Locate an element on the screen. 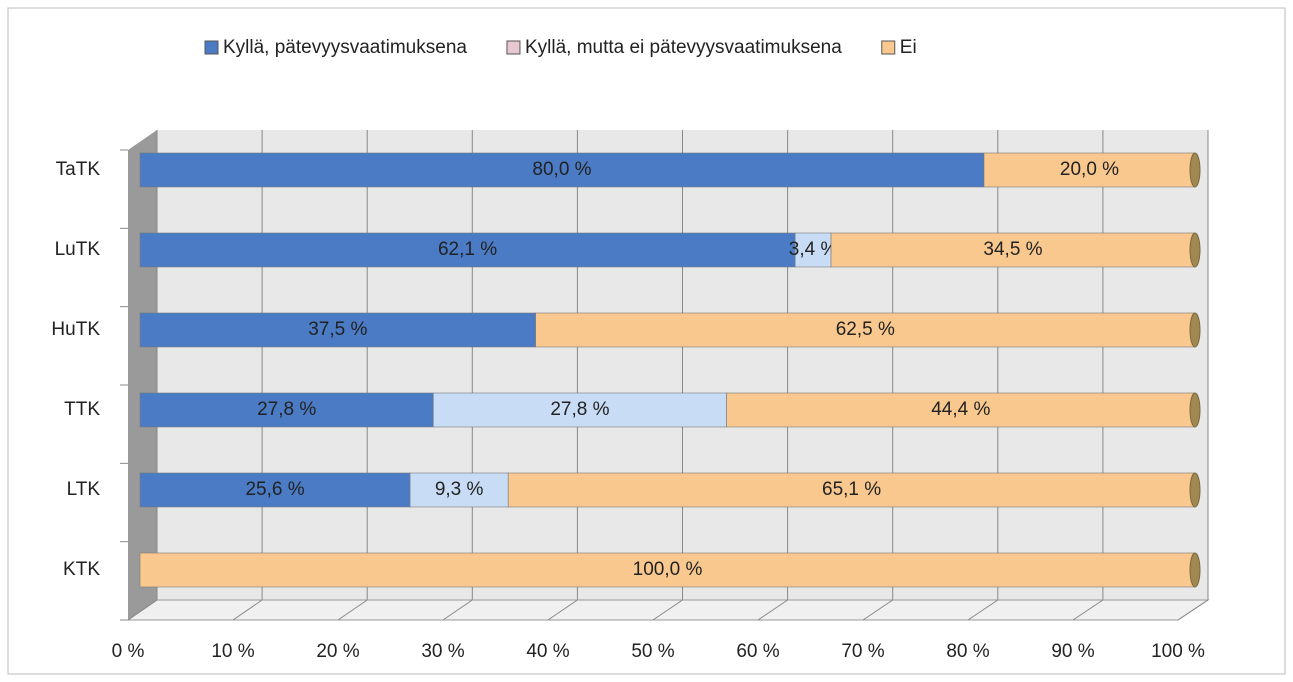  data-label: 37,5 % is located at coordinates (337, 329).